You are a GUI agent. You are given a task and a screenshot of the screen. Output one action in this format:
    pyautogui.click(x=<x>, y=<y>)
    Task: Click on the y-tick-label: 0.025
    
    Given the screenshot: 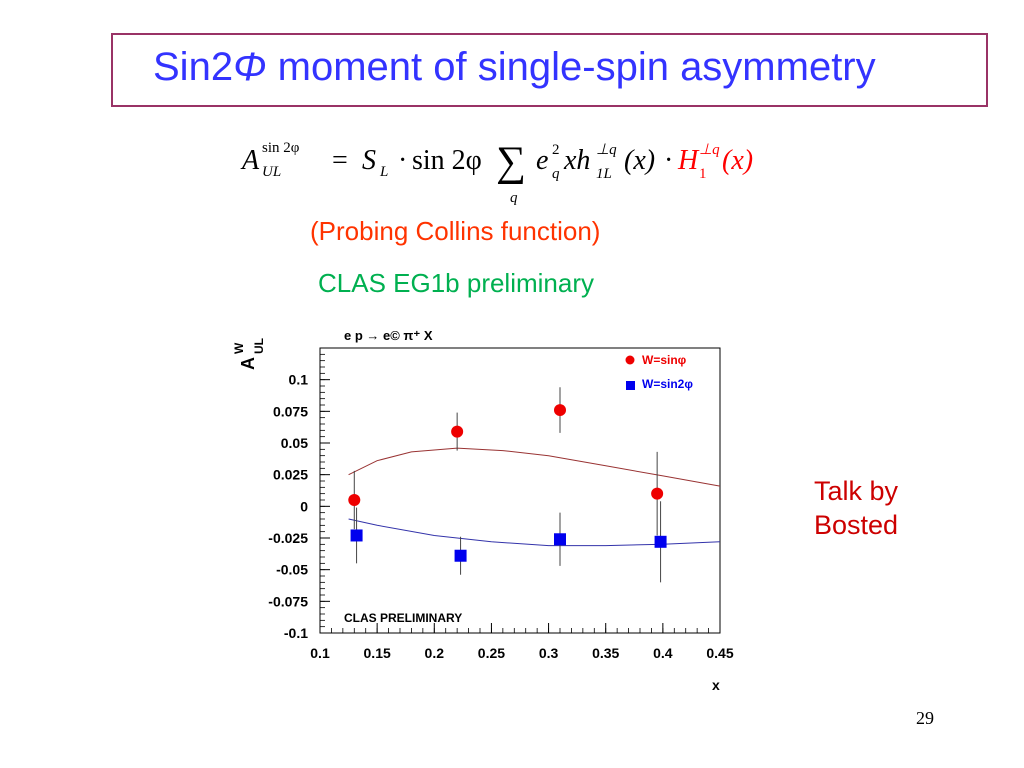 What is the action you would take?
    pyautogui.click(x=290, y=475)
    